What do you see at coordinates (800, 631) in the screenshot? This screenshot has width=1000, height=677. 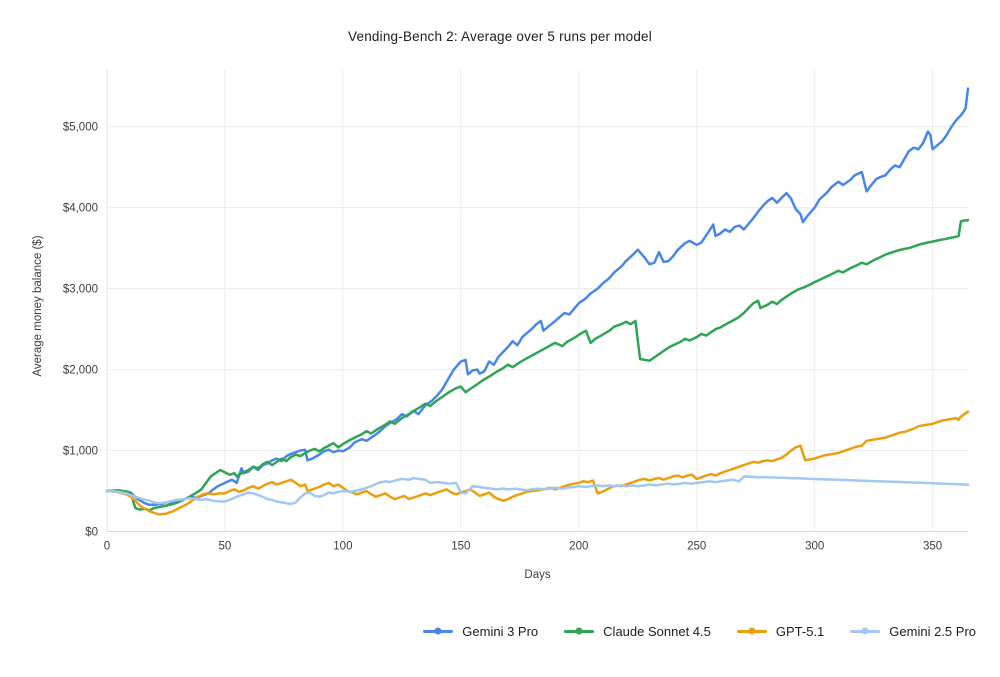 I see `legend-label: GPT-5.1` at bounding box center [800, 631].